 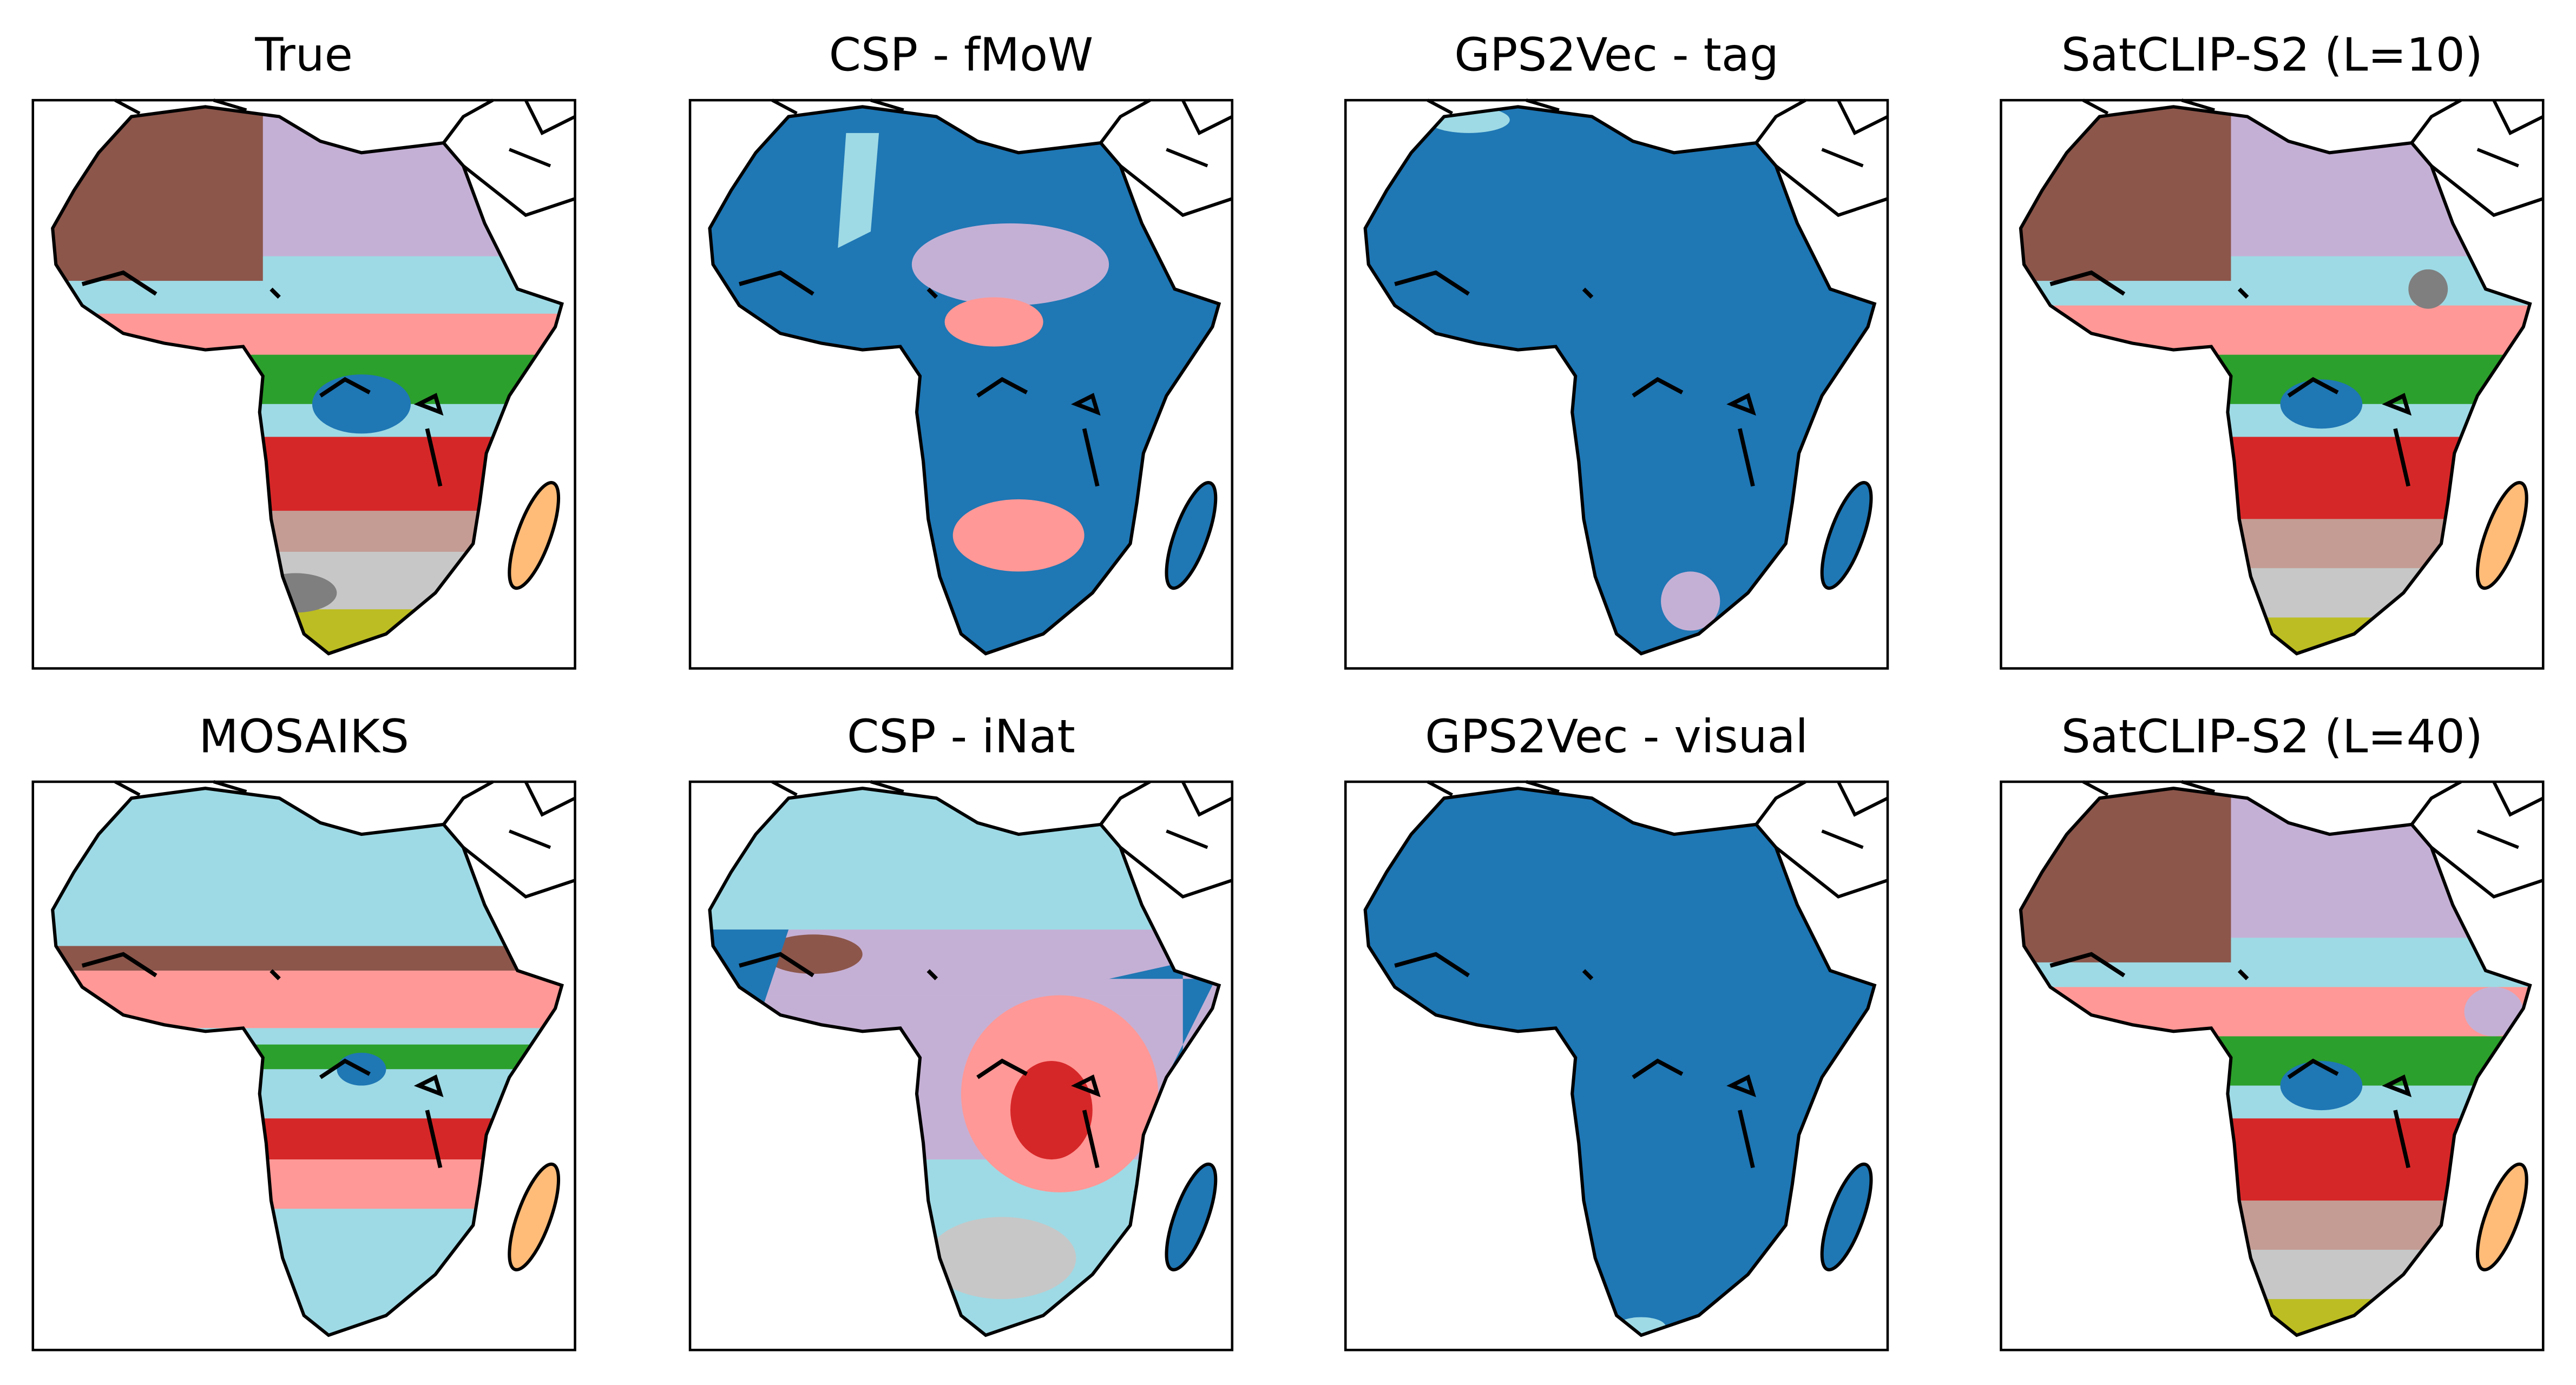 I want to click on panel-title: SatCLIP-S2 (L=10), so click(x=2272, y=56).